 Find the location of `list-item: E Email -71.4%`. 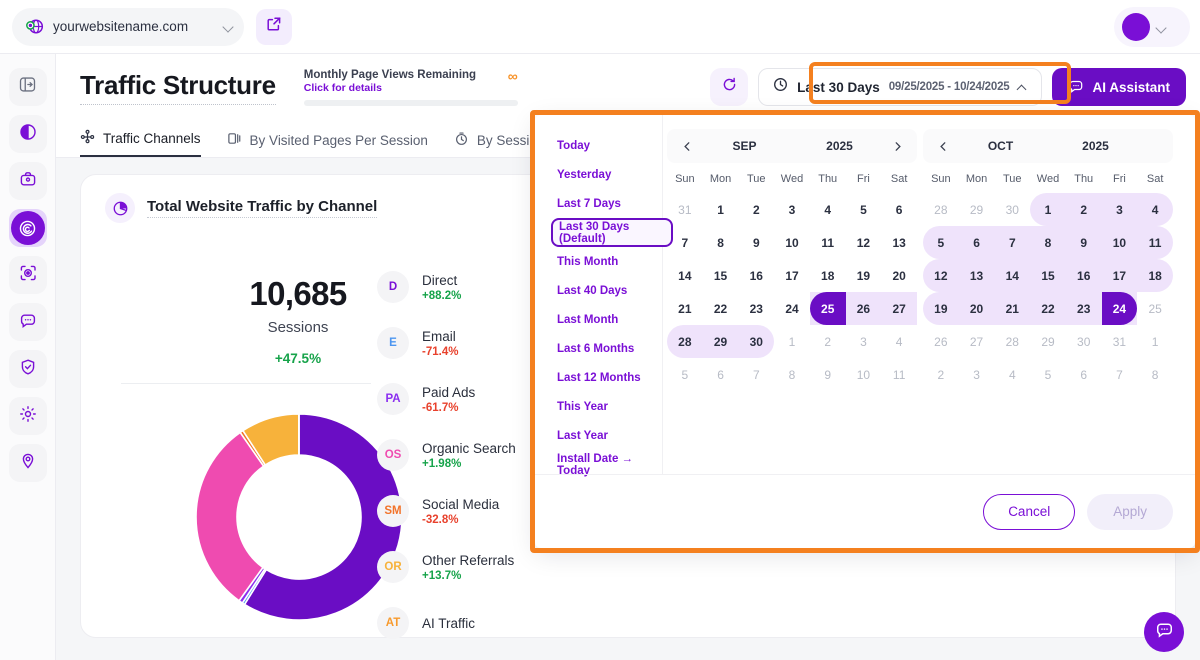

list-item: E Email -71.4% is located at coordinates (472, 343).